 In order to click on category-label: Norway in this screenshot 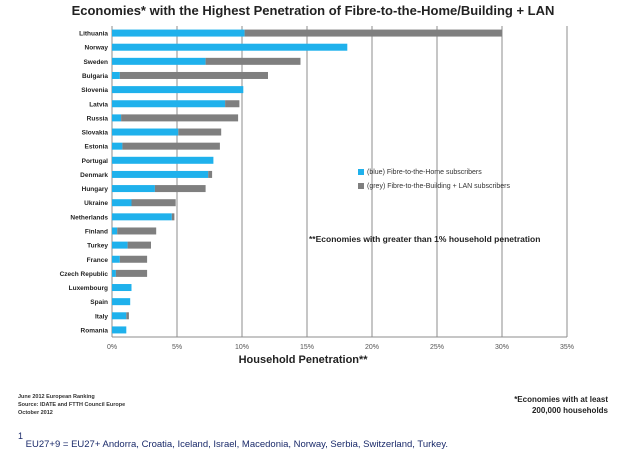, I will do `click(97, 48)`.